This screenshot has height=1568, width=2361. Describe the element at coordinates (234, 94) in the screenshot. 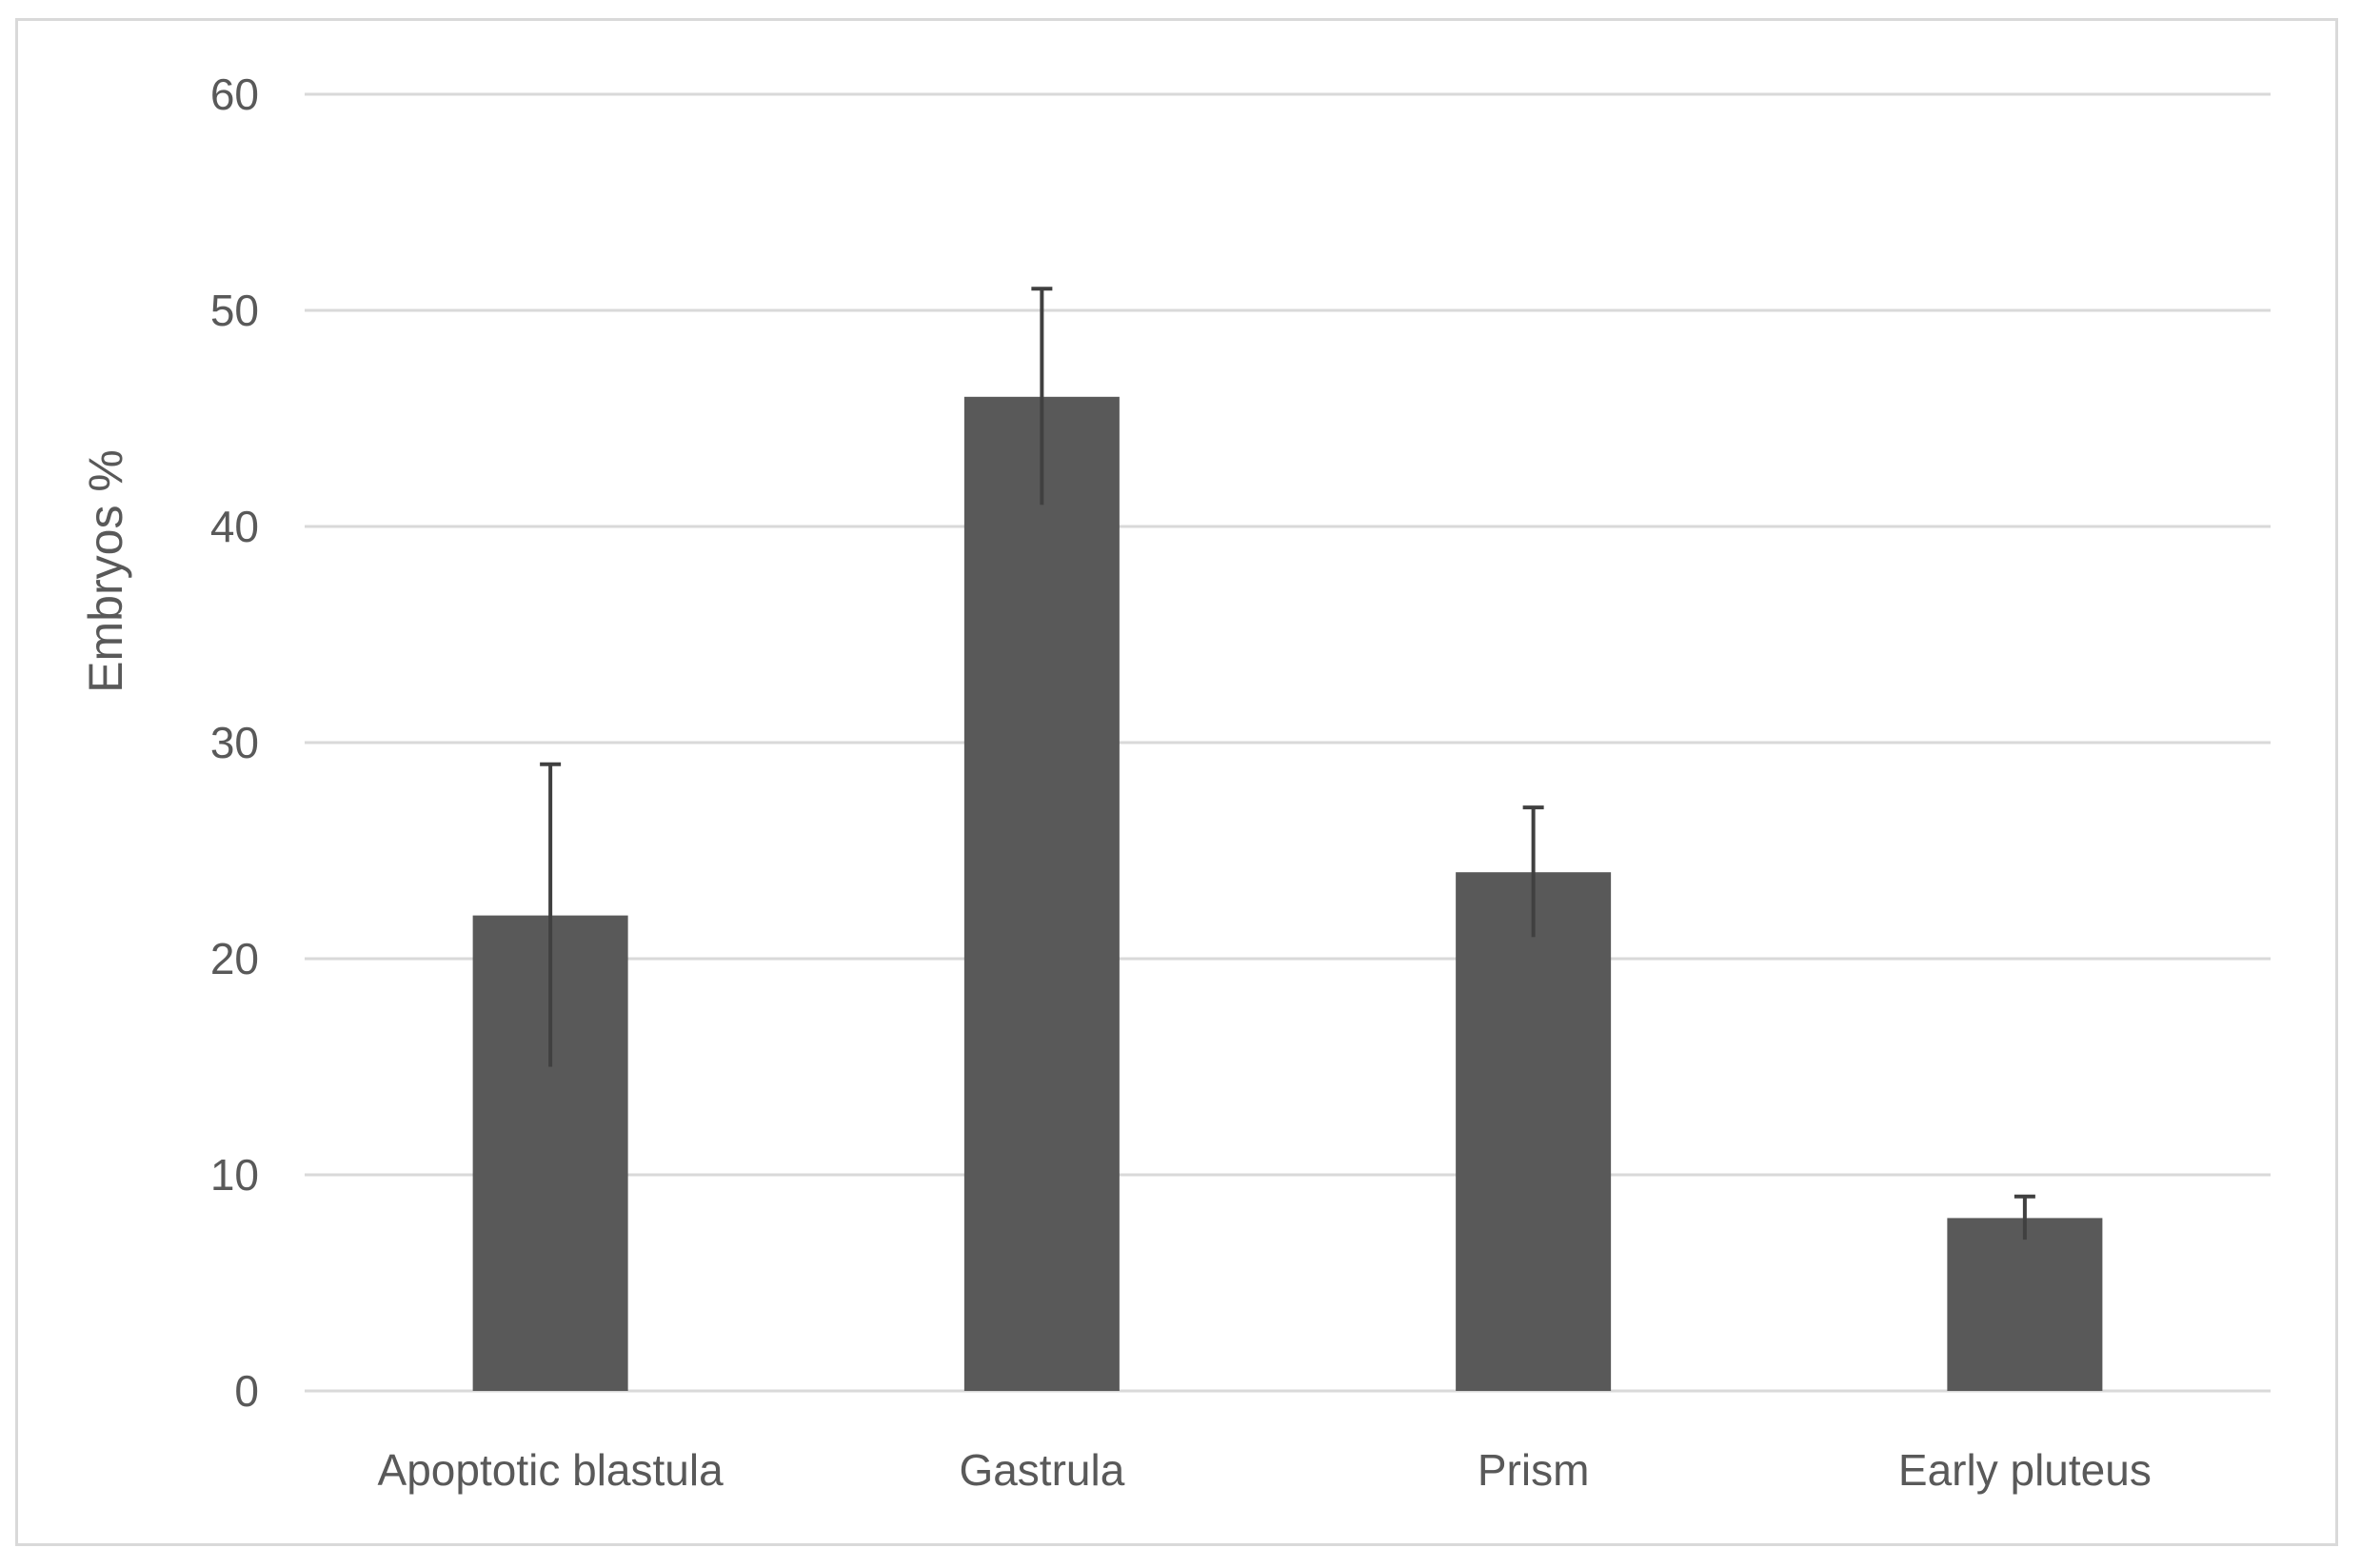

I see `y-tick-label: 60` at that location.